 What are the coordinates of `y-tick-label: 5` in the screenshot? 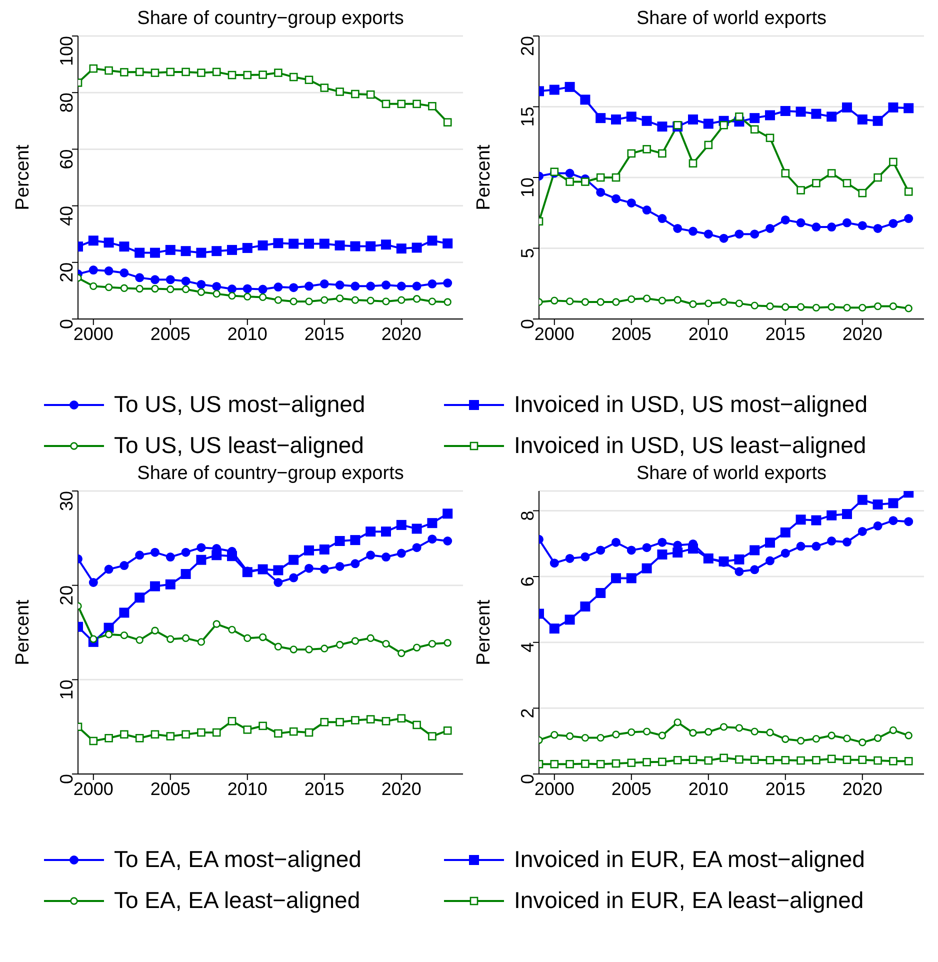 It's located at (527, 253).